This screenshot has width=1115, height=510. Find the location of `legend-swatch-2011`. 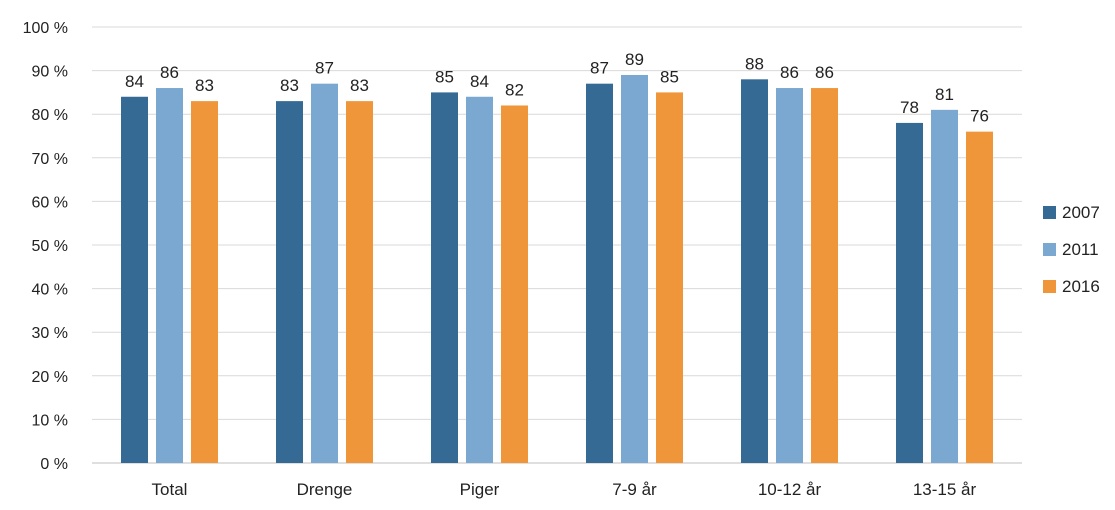

legend-swatch-2011 is located at coordinates (1049, 249).